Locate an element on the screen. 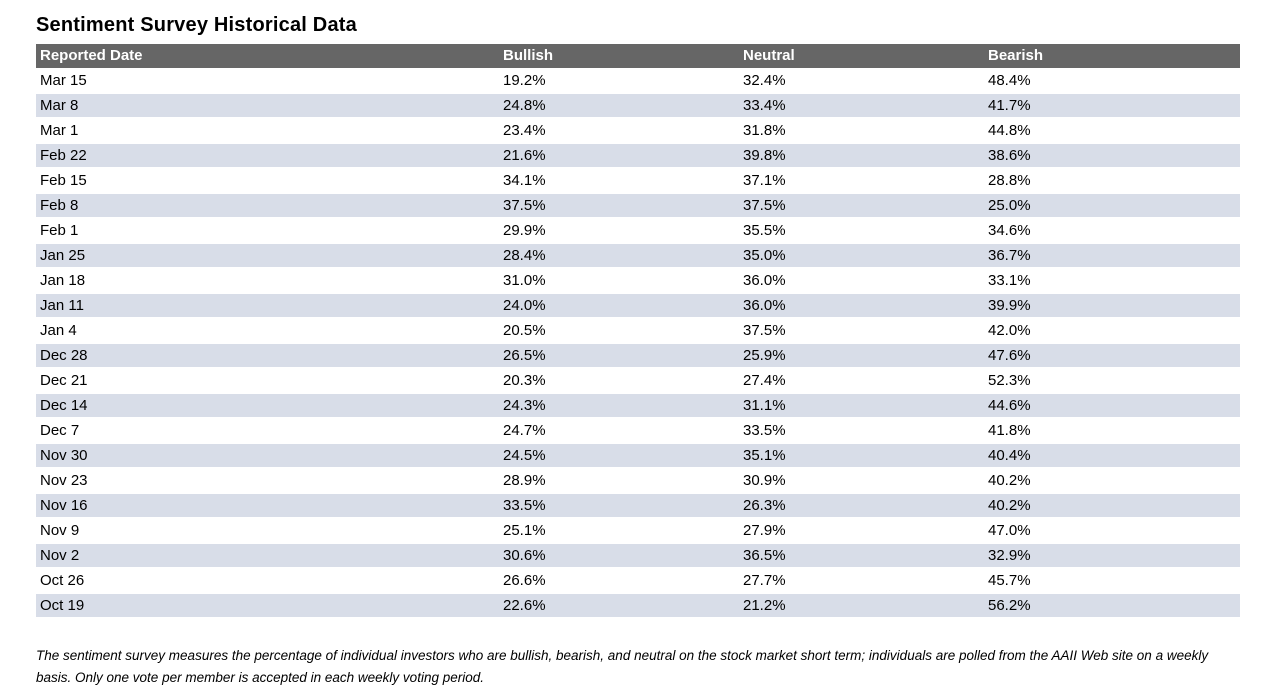 Image resolution: width=1272 pixels, height=685 pixels. cell-bullish: 26.5% is located at coordinates (619, 356).